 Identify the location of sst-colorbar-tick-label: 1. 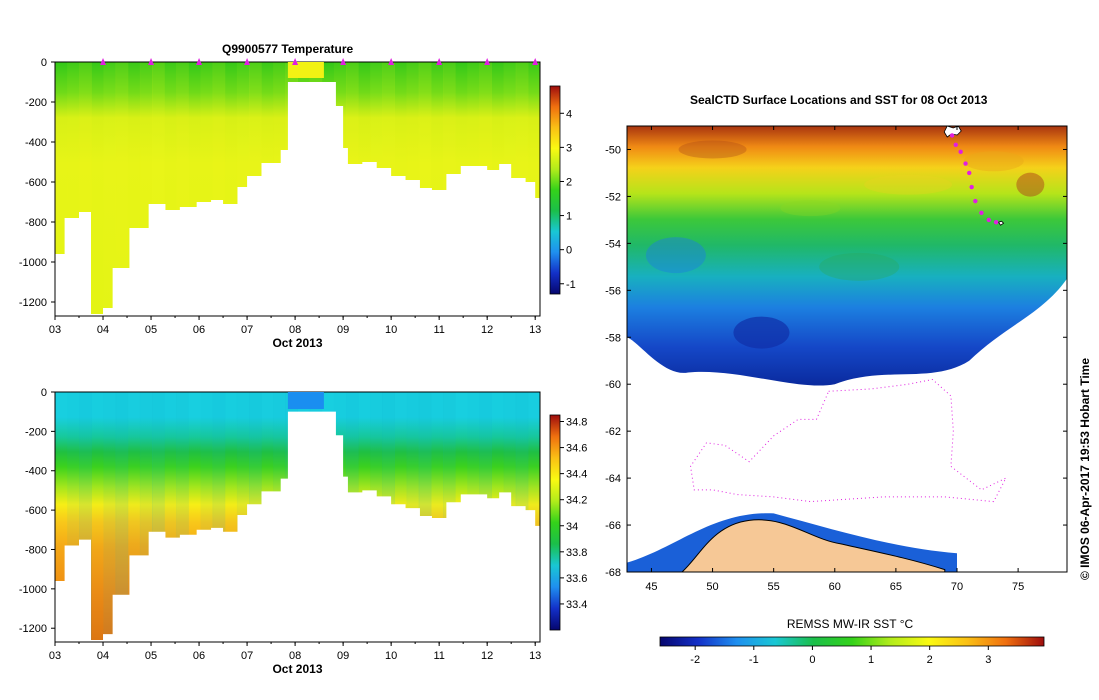
(871, 660).